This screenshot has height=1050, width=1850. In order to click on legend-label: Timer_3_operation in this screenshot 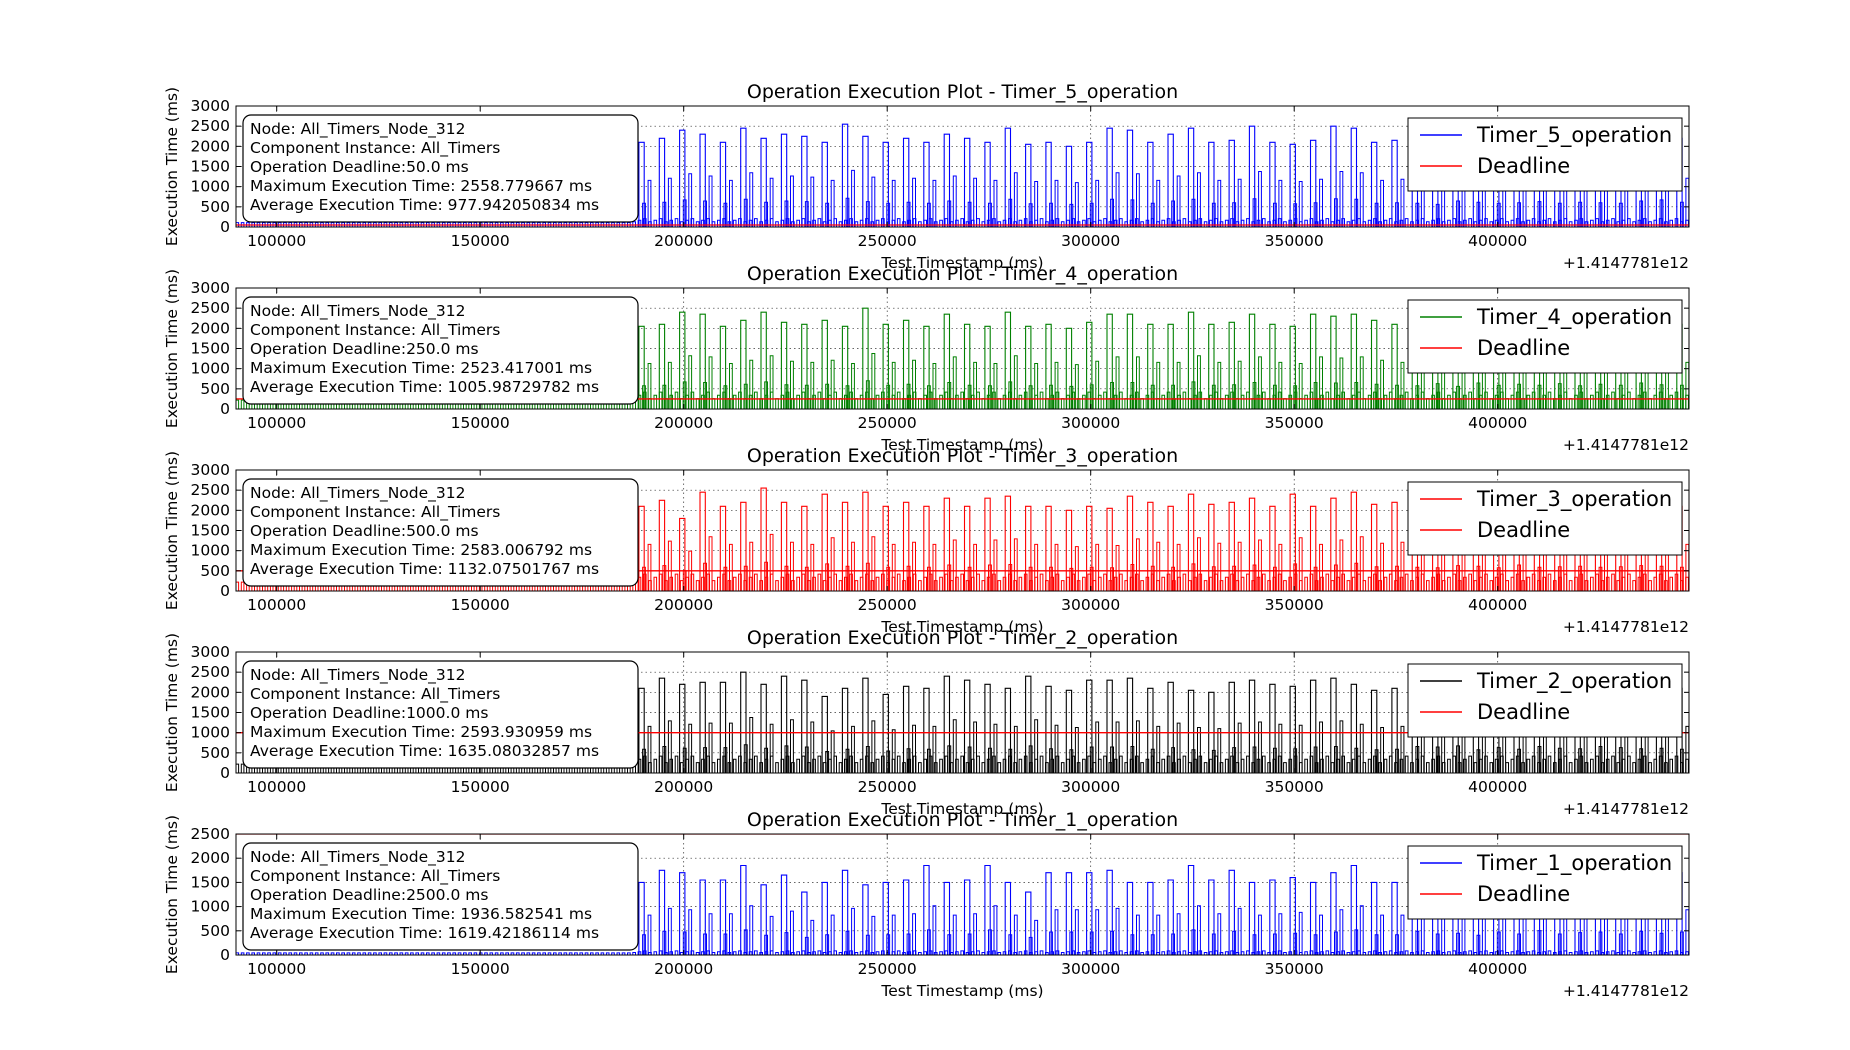, I will do `click(1574, 499)`.